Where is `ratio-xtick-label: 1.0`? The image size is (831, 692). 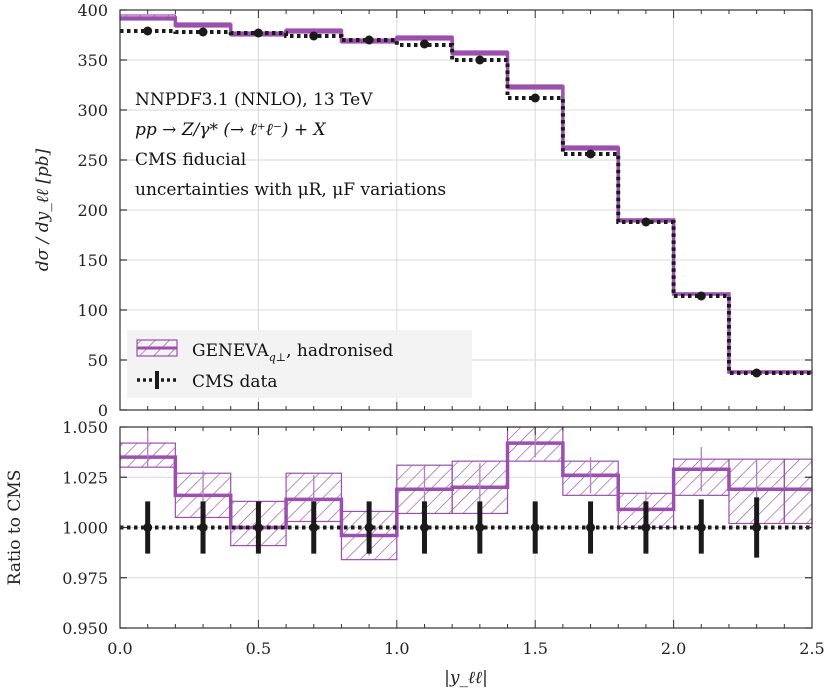
ratio-xtick-label: 1.0 is located at coordinates (396, 648).